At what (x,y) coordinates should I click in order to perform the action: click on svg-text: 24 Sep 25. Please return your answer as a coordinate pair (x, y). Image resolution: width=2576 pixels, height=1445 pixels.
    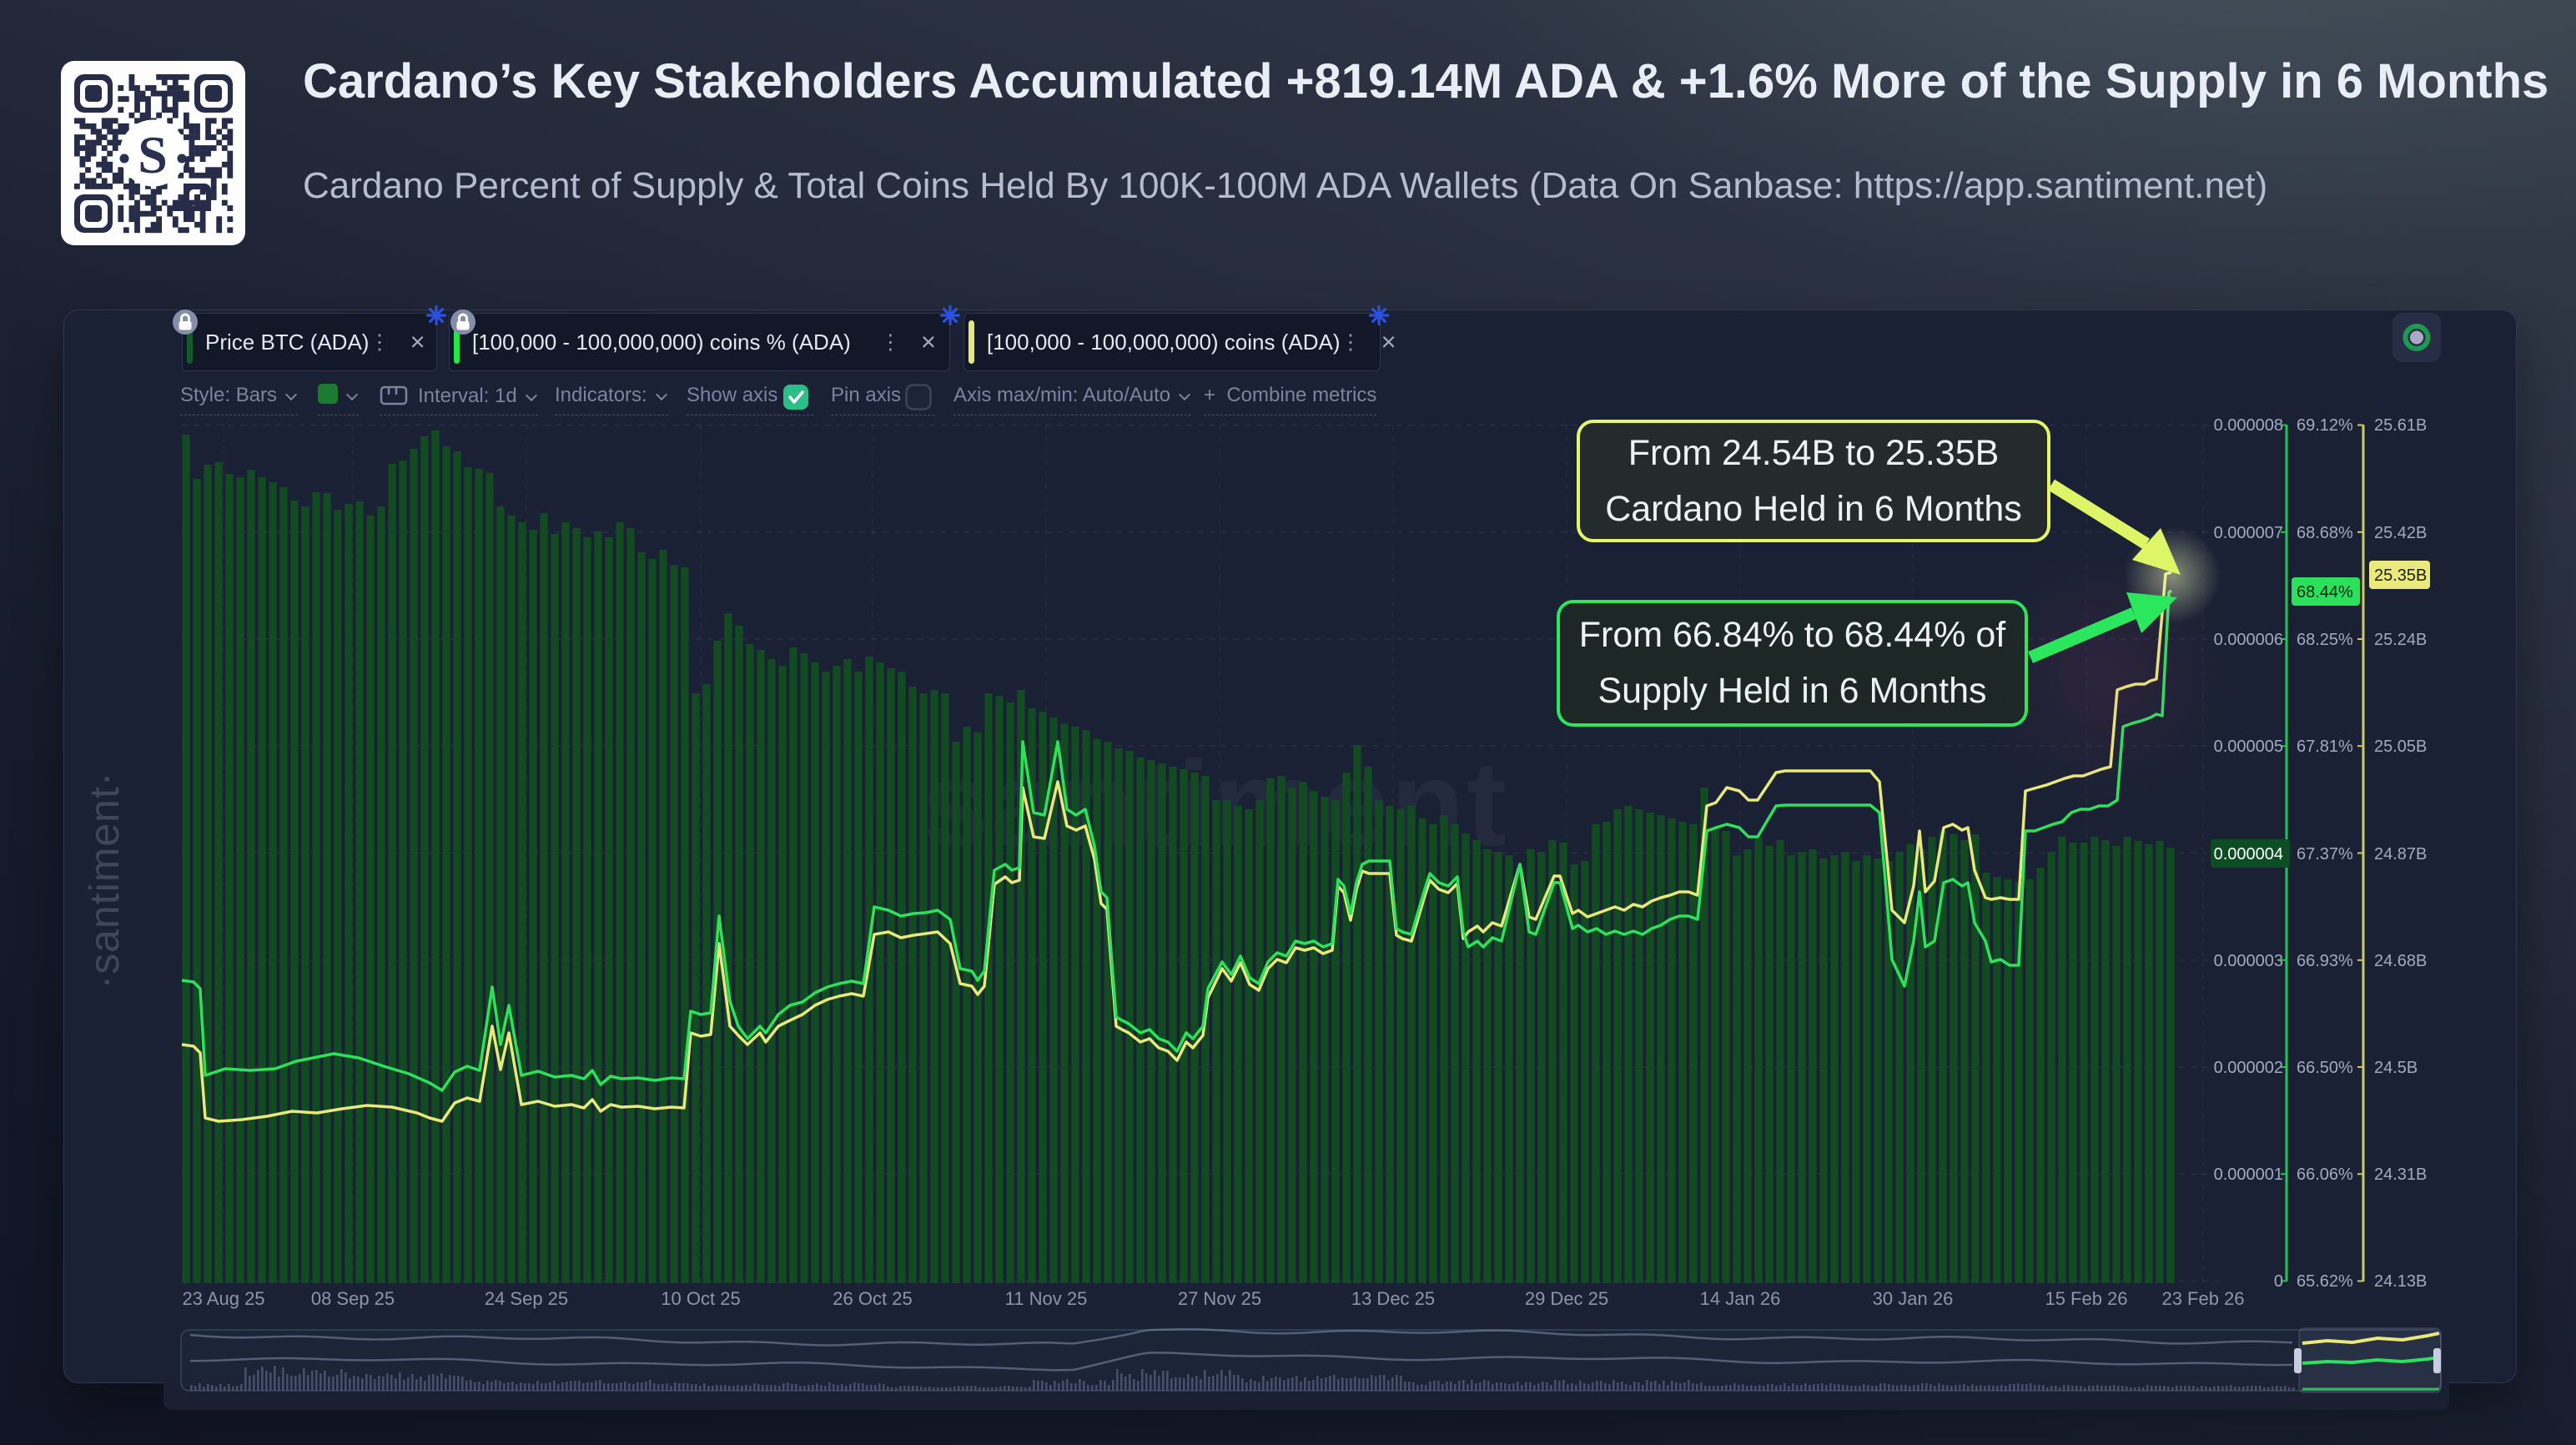
    Looking at the image, I should click on (526, 1298).